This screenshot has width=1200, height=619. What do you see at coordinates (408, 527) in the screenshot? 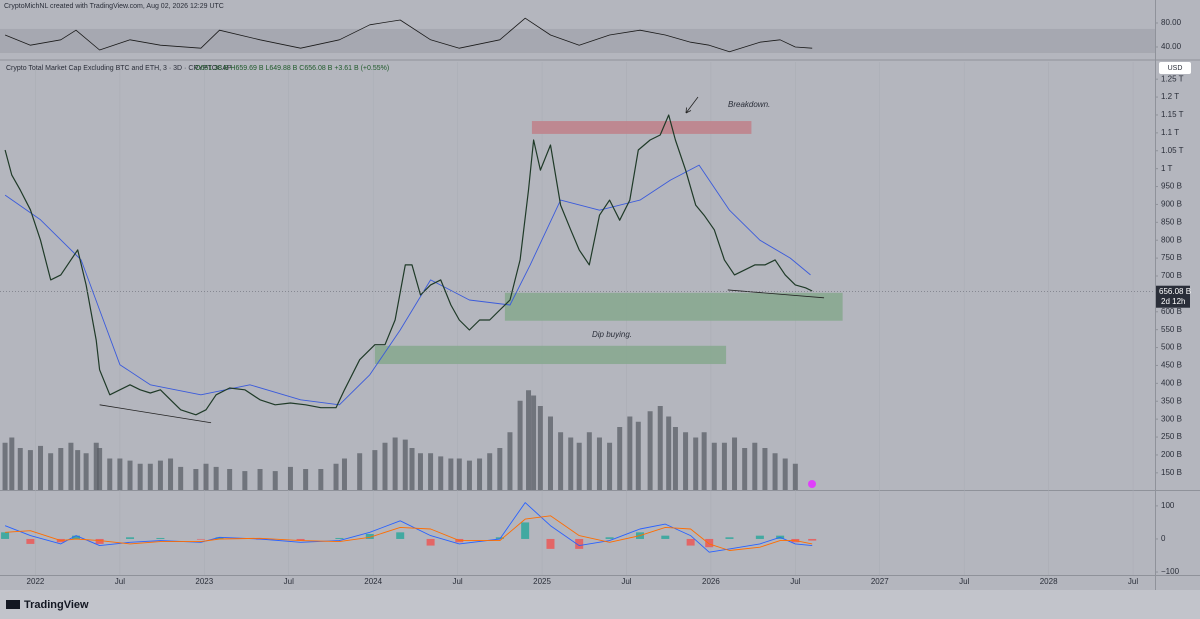
I see `macd-line` at bounding box center [408, 527].